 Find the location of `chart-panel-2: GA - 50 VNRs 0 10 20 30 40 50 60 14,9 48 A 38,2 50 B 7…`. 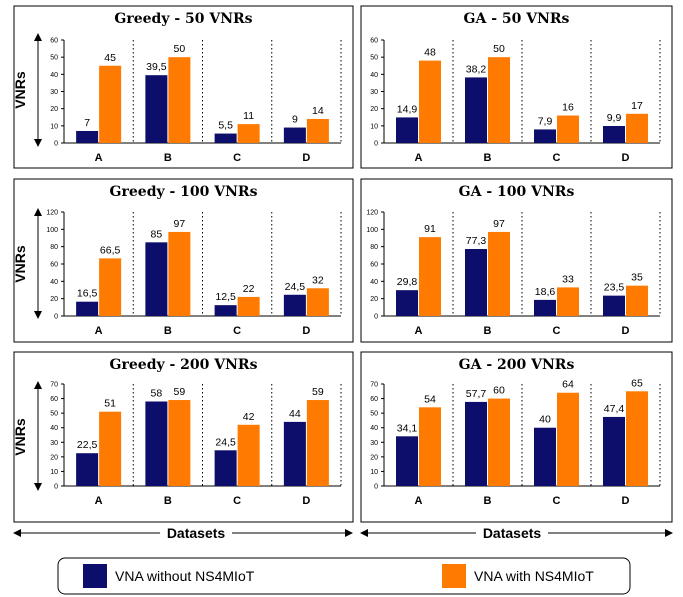

chart-panel-2: GA - 50 VNRs 0 10 20 30 40 50 60 14,9 48 A 38,2 50 B 7… is located at coordinates (516, 87).